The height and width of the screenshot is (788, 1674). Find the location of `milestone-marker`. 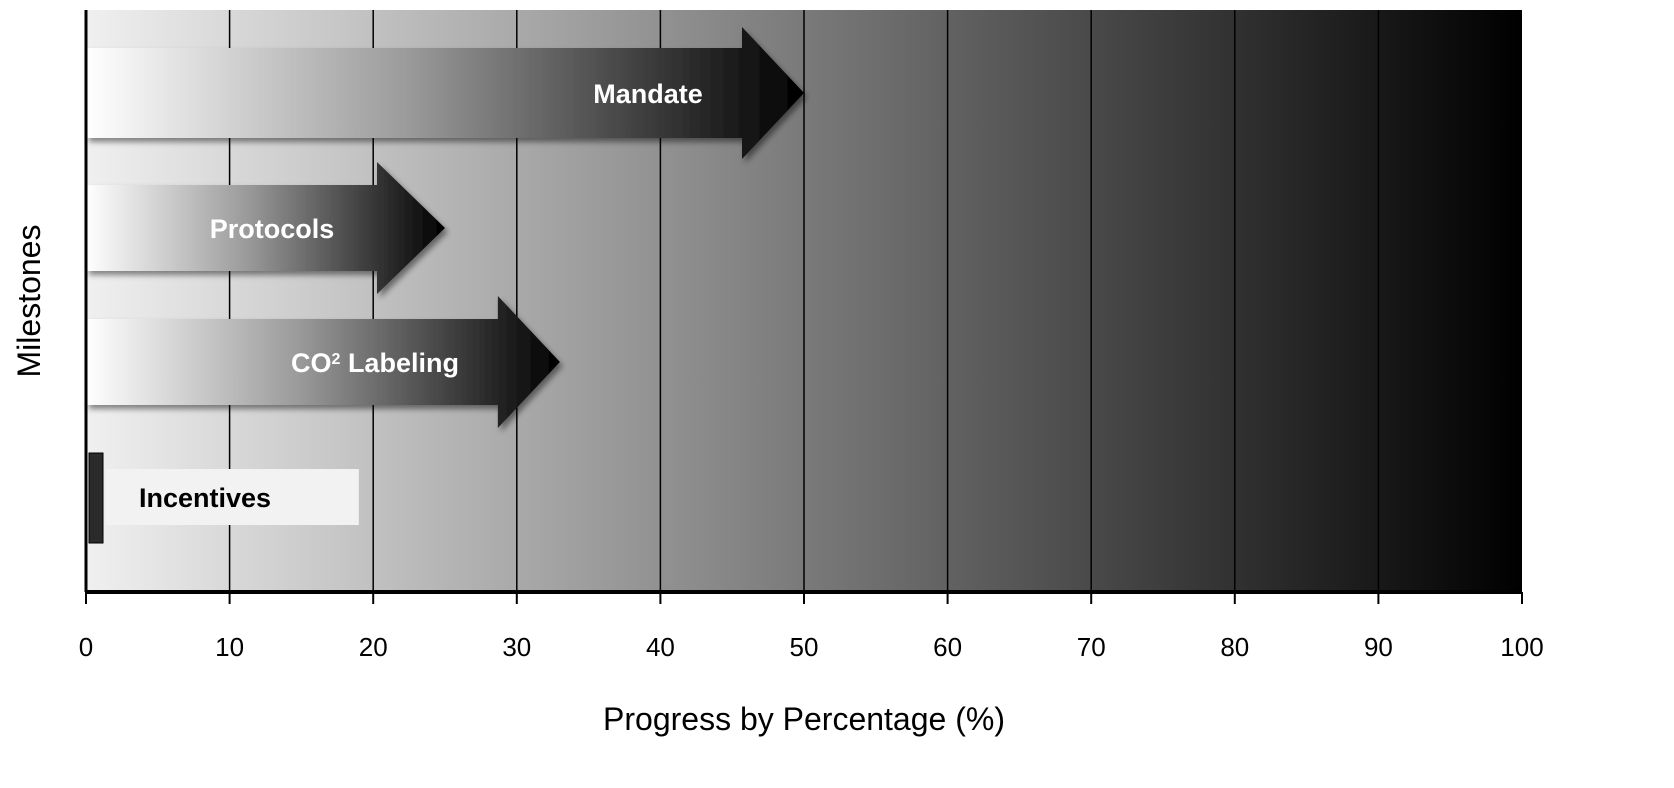

milestone-marker is located at coordinates (96, 498).